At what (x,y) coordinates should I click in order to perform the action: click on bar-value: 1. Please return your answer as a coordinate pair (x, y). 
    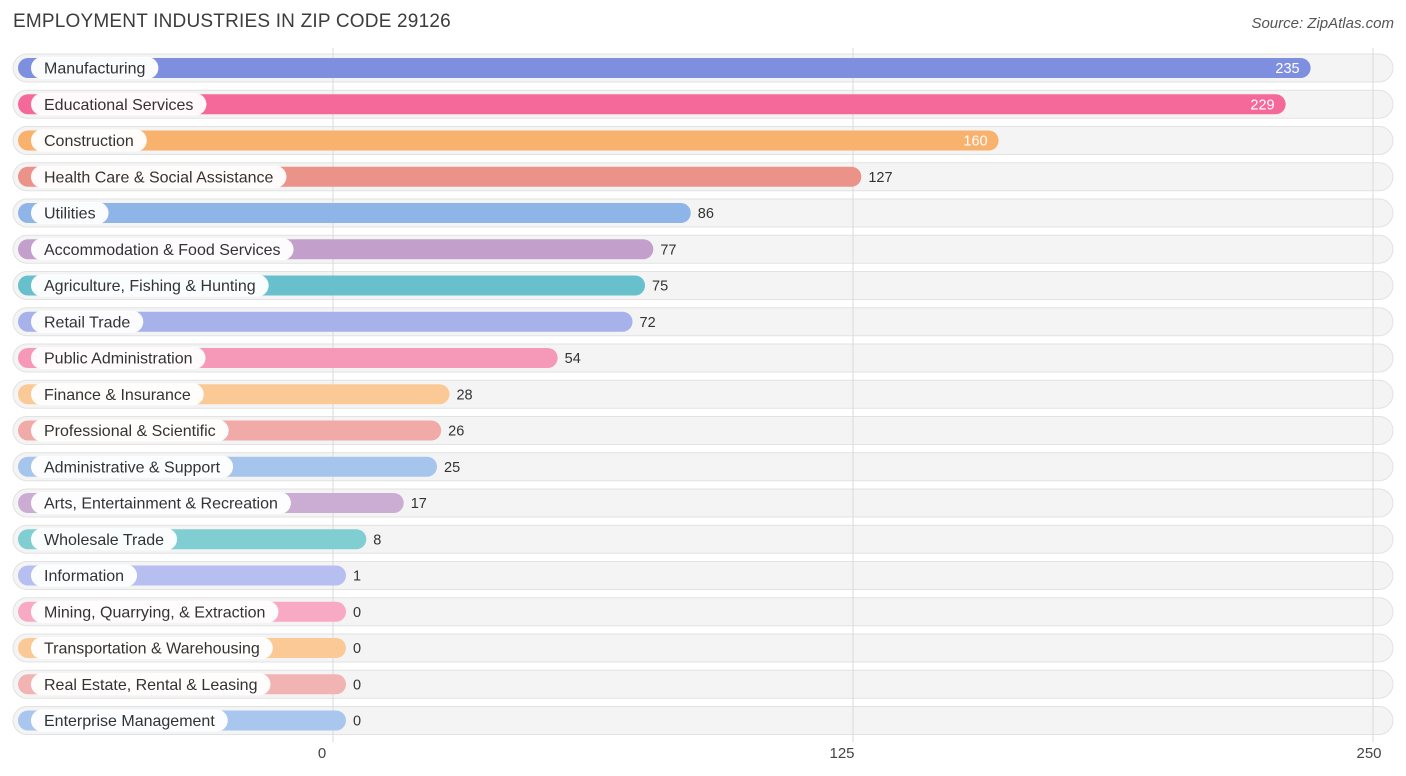
    Looking at the image, I should click on (357, 577).